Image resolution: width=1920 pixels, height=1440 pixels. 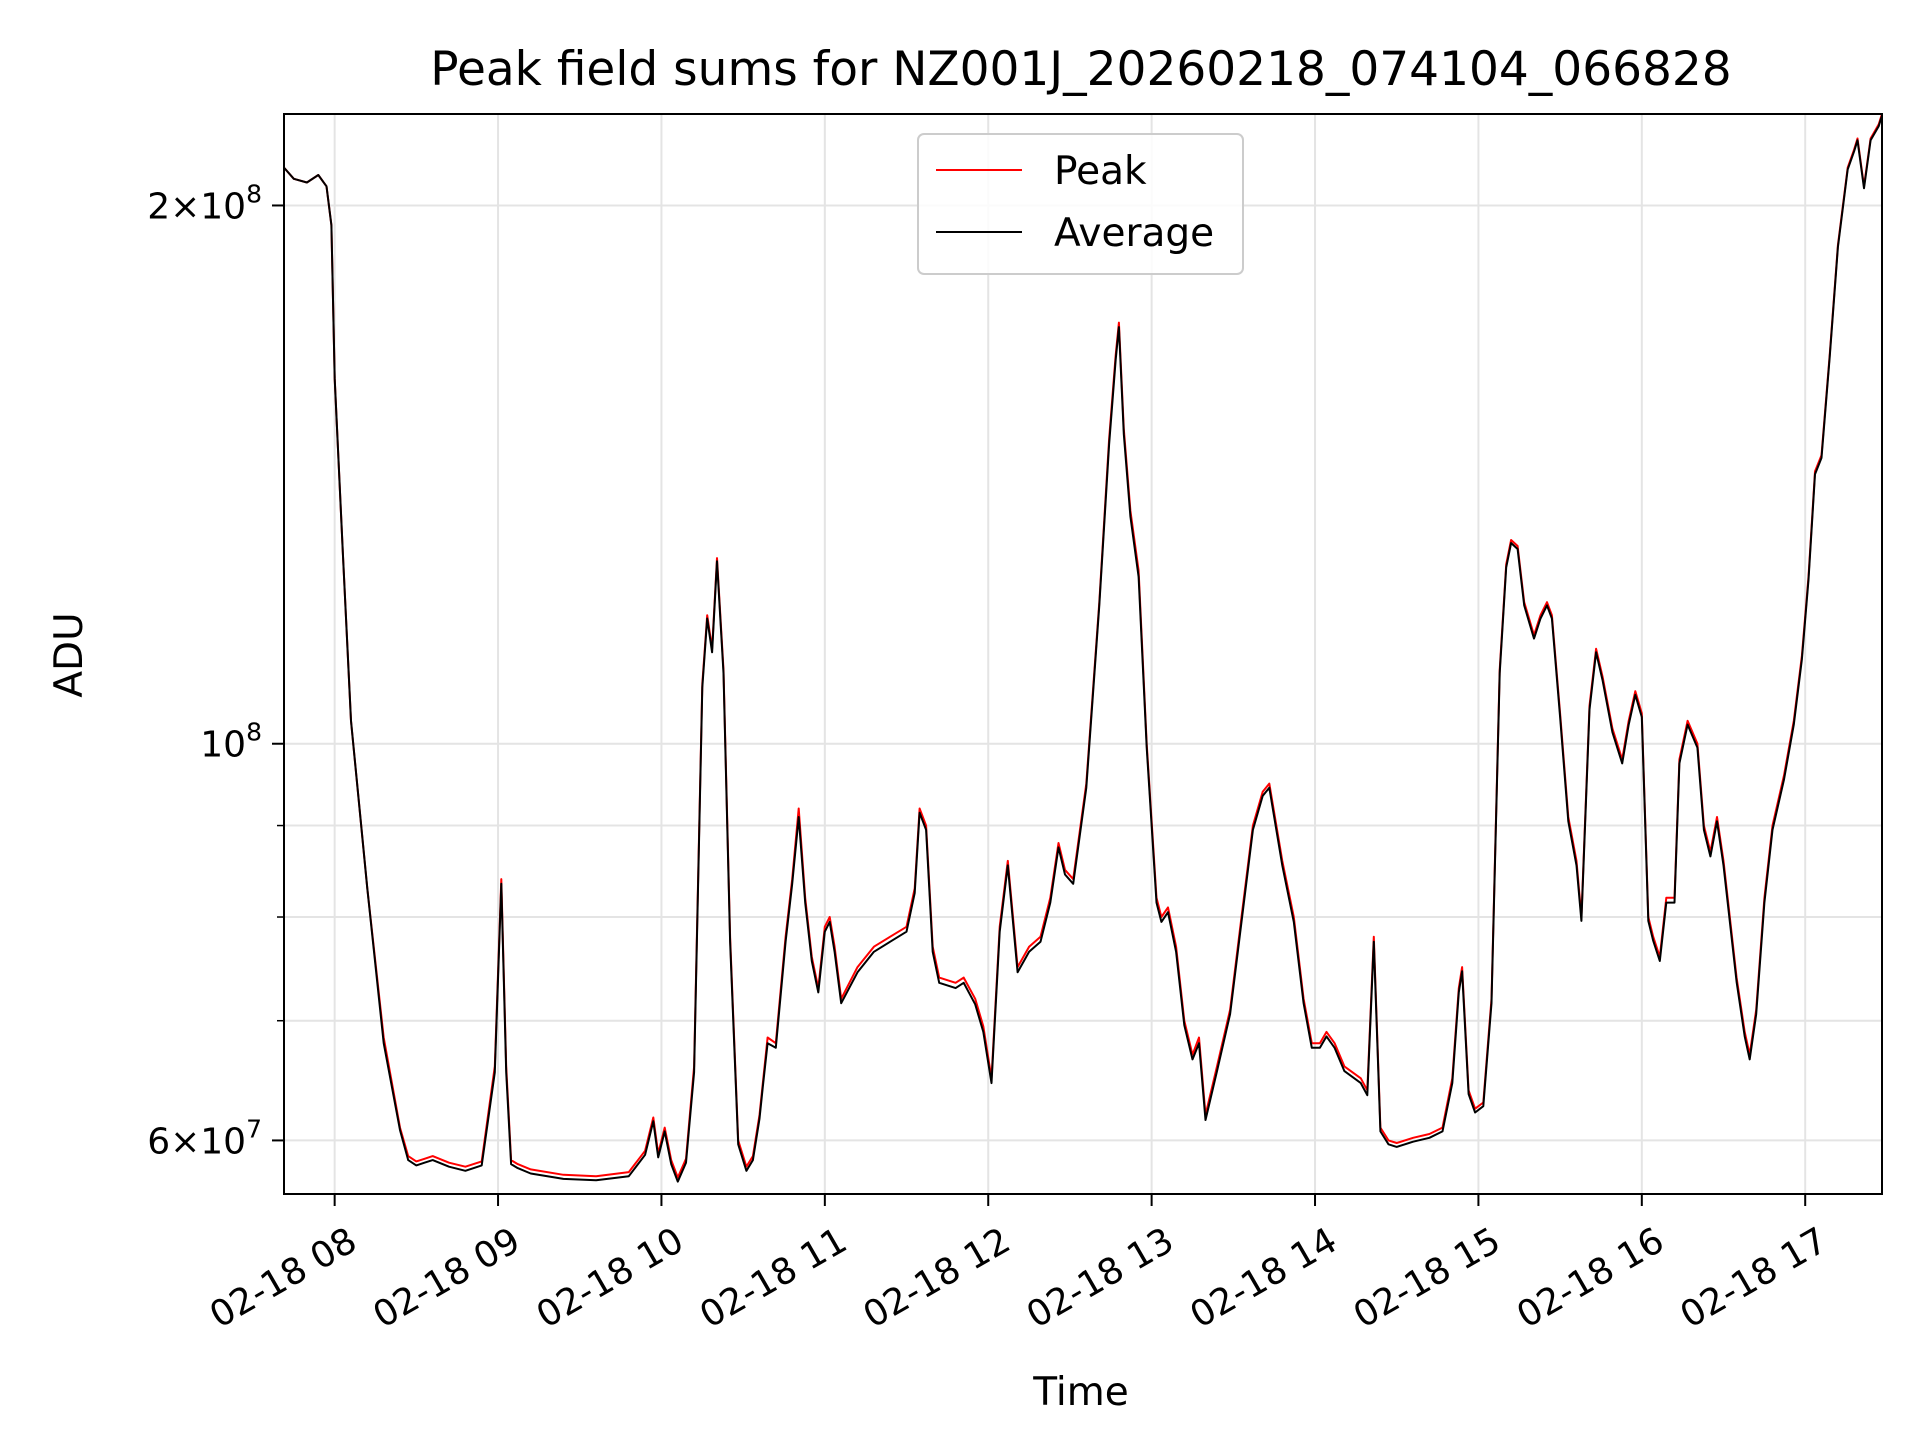 What do you see at coordinates (1134, 233) in the screenshot?
I see `legend-label-average: Average` at bounding box center [1134, 233].